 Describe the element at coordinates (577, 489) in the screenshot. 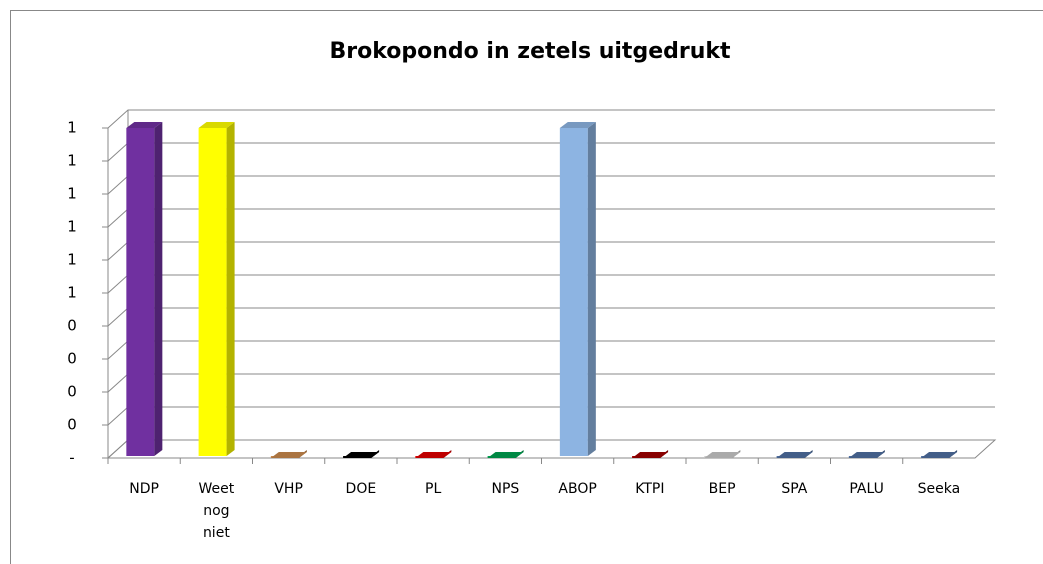

I see `x-tick-label: ABOP` at that location.